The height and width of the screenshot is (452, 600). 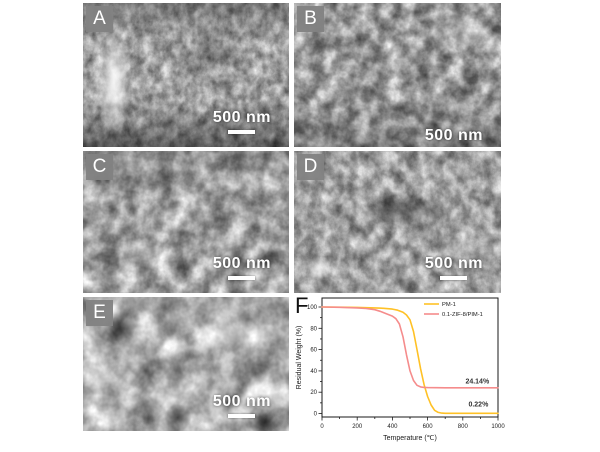 What do you see at coordinates (310, 19) in the screenshot?
I see `panel-label-b: B` at bounding box center [310, 19].